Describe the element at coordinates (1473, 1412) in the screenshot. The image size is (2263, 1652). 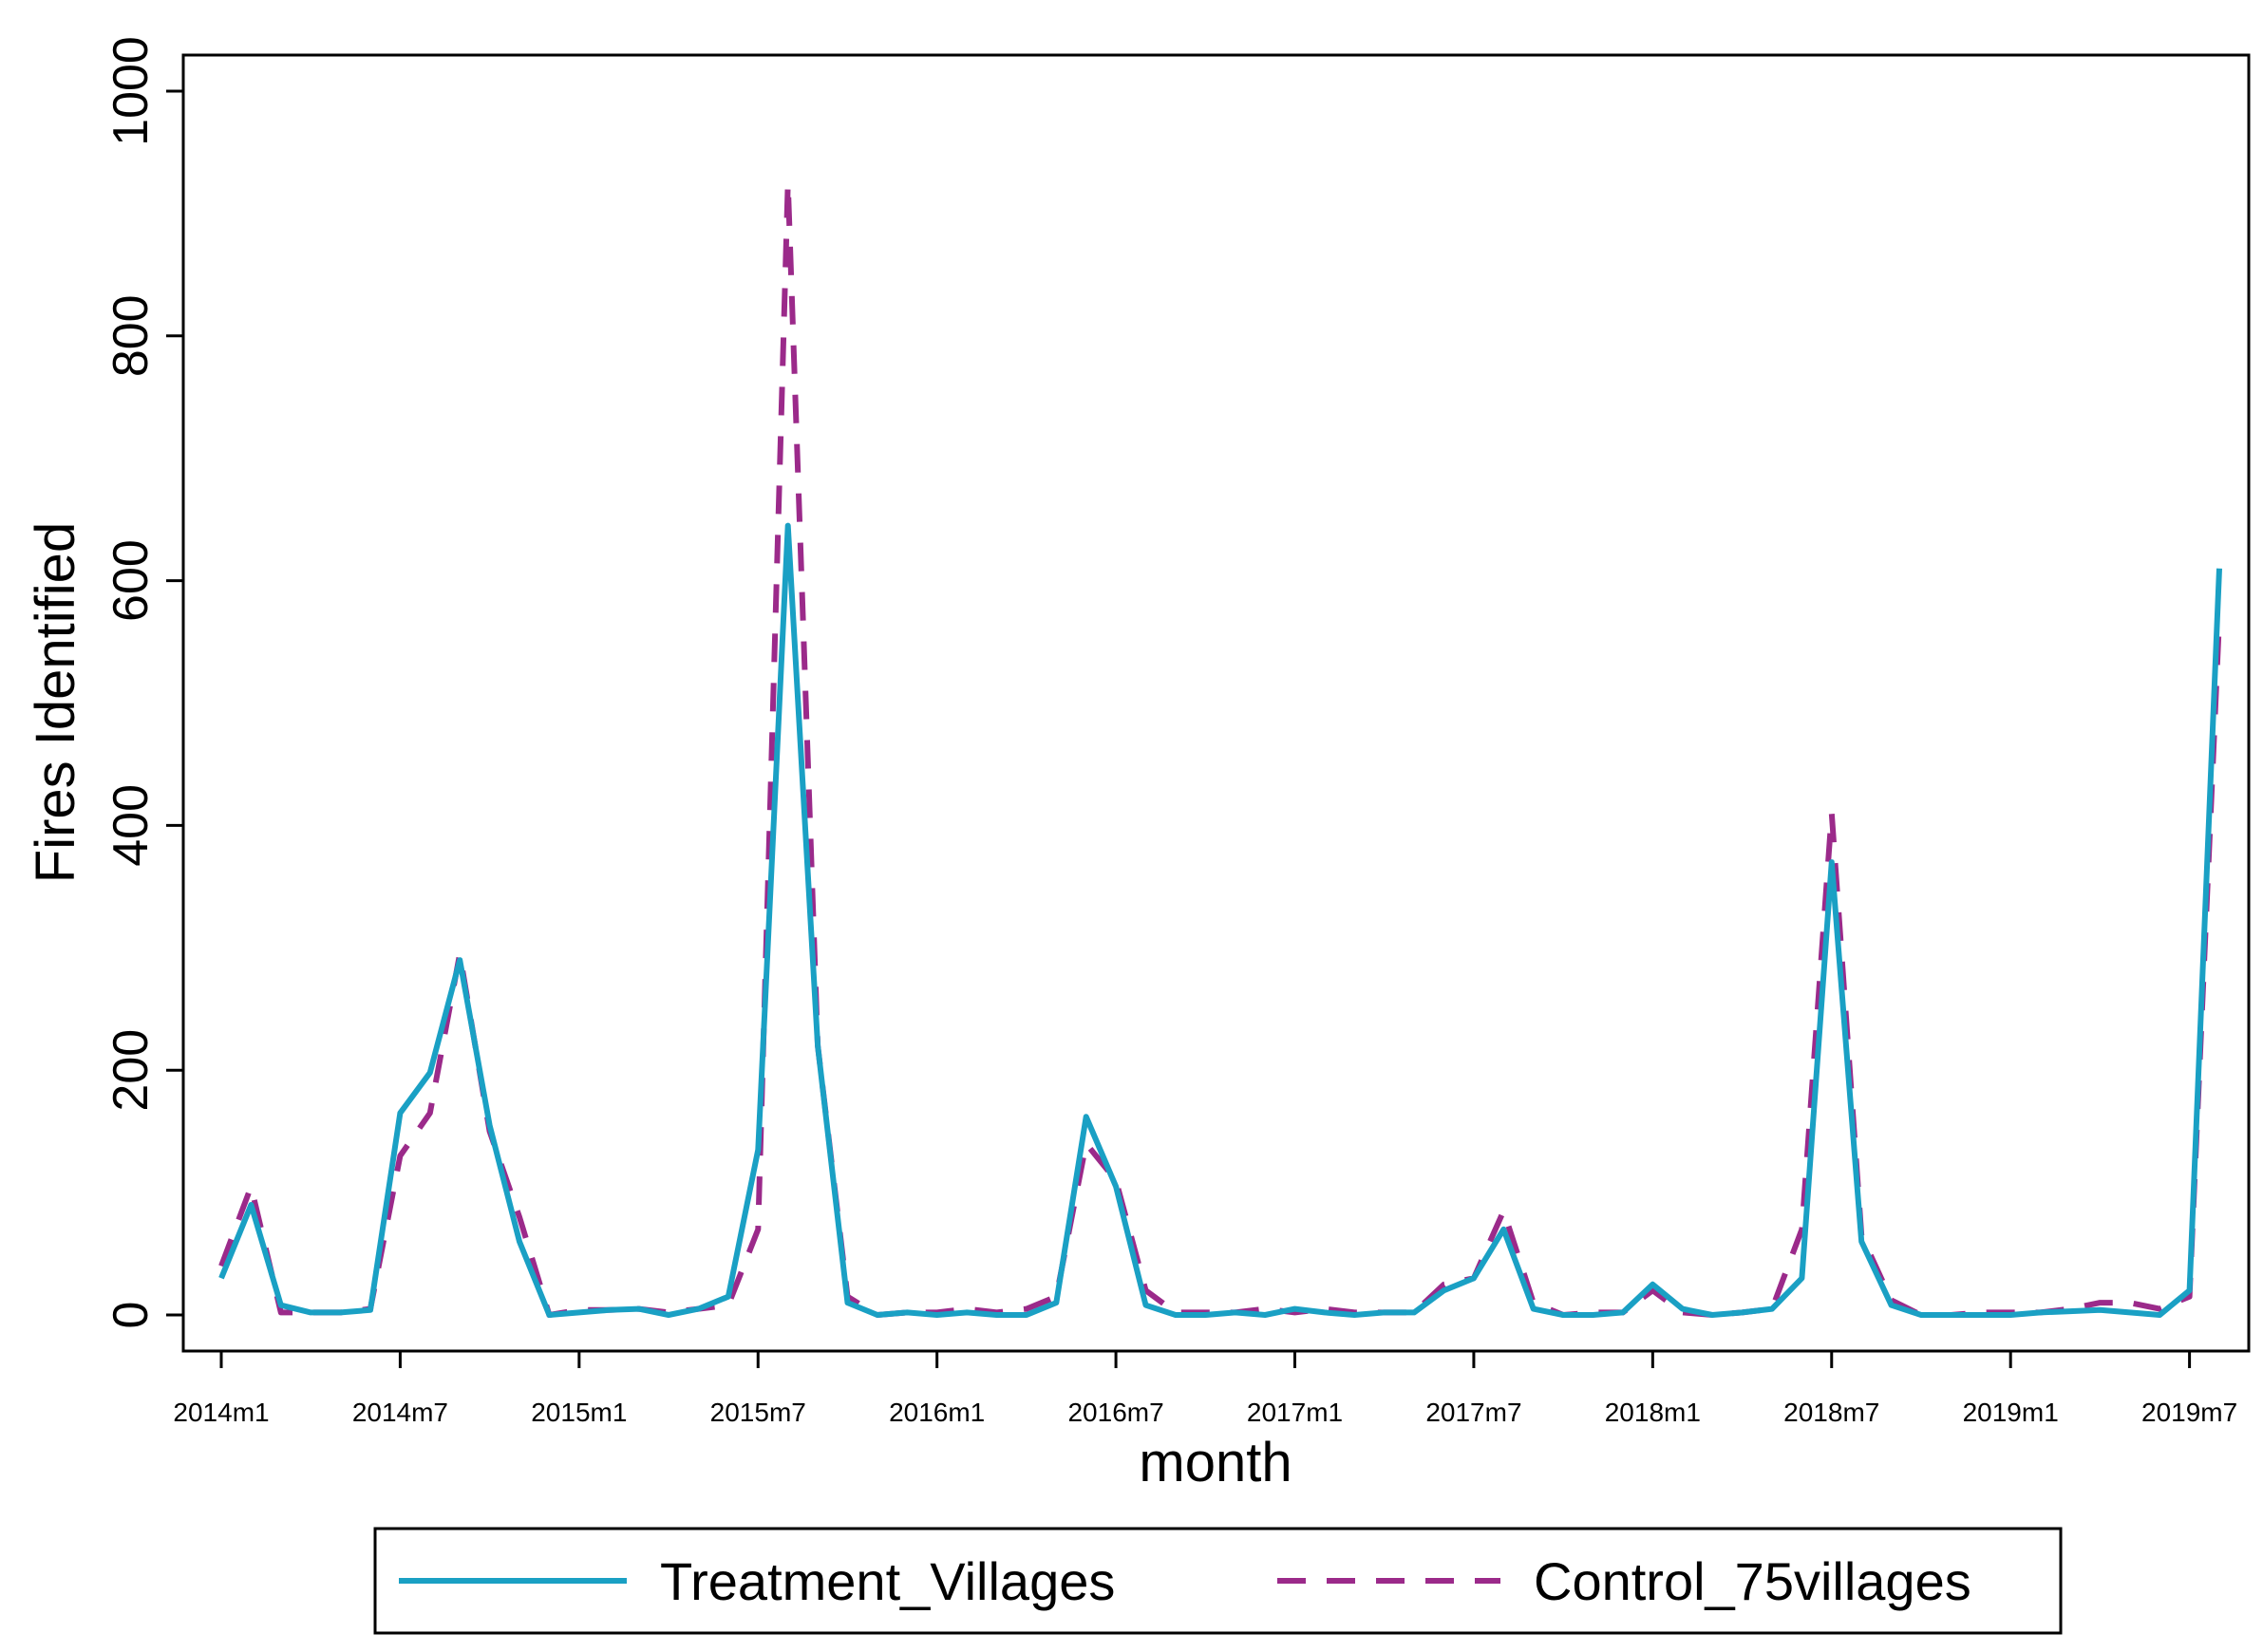
I see `x-tick-label: 2017m7` at that location.